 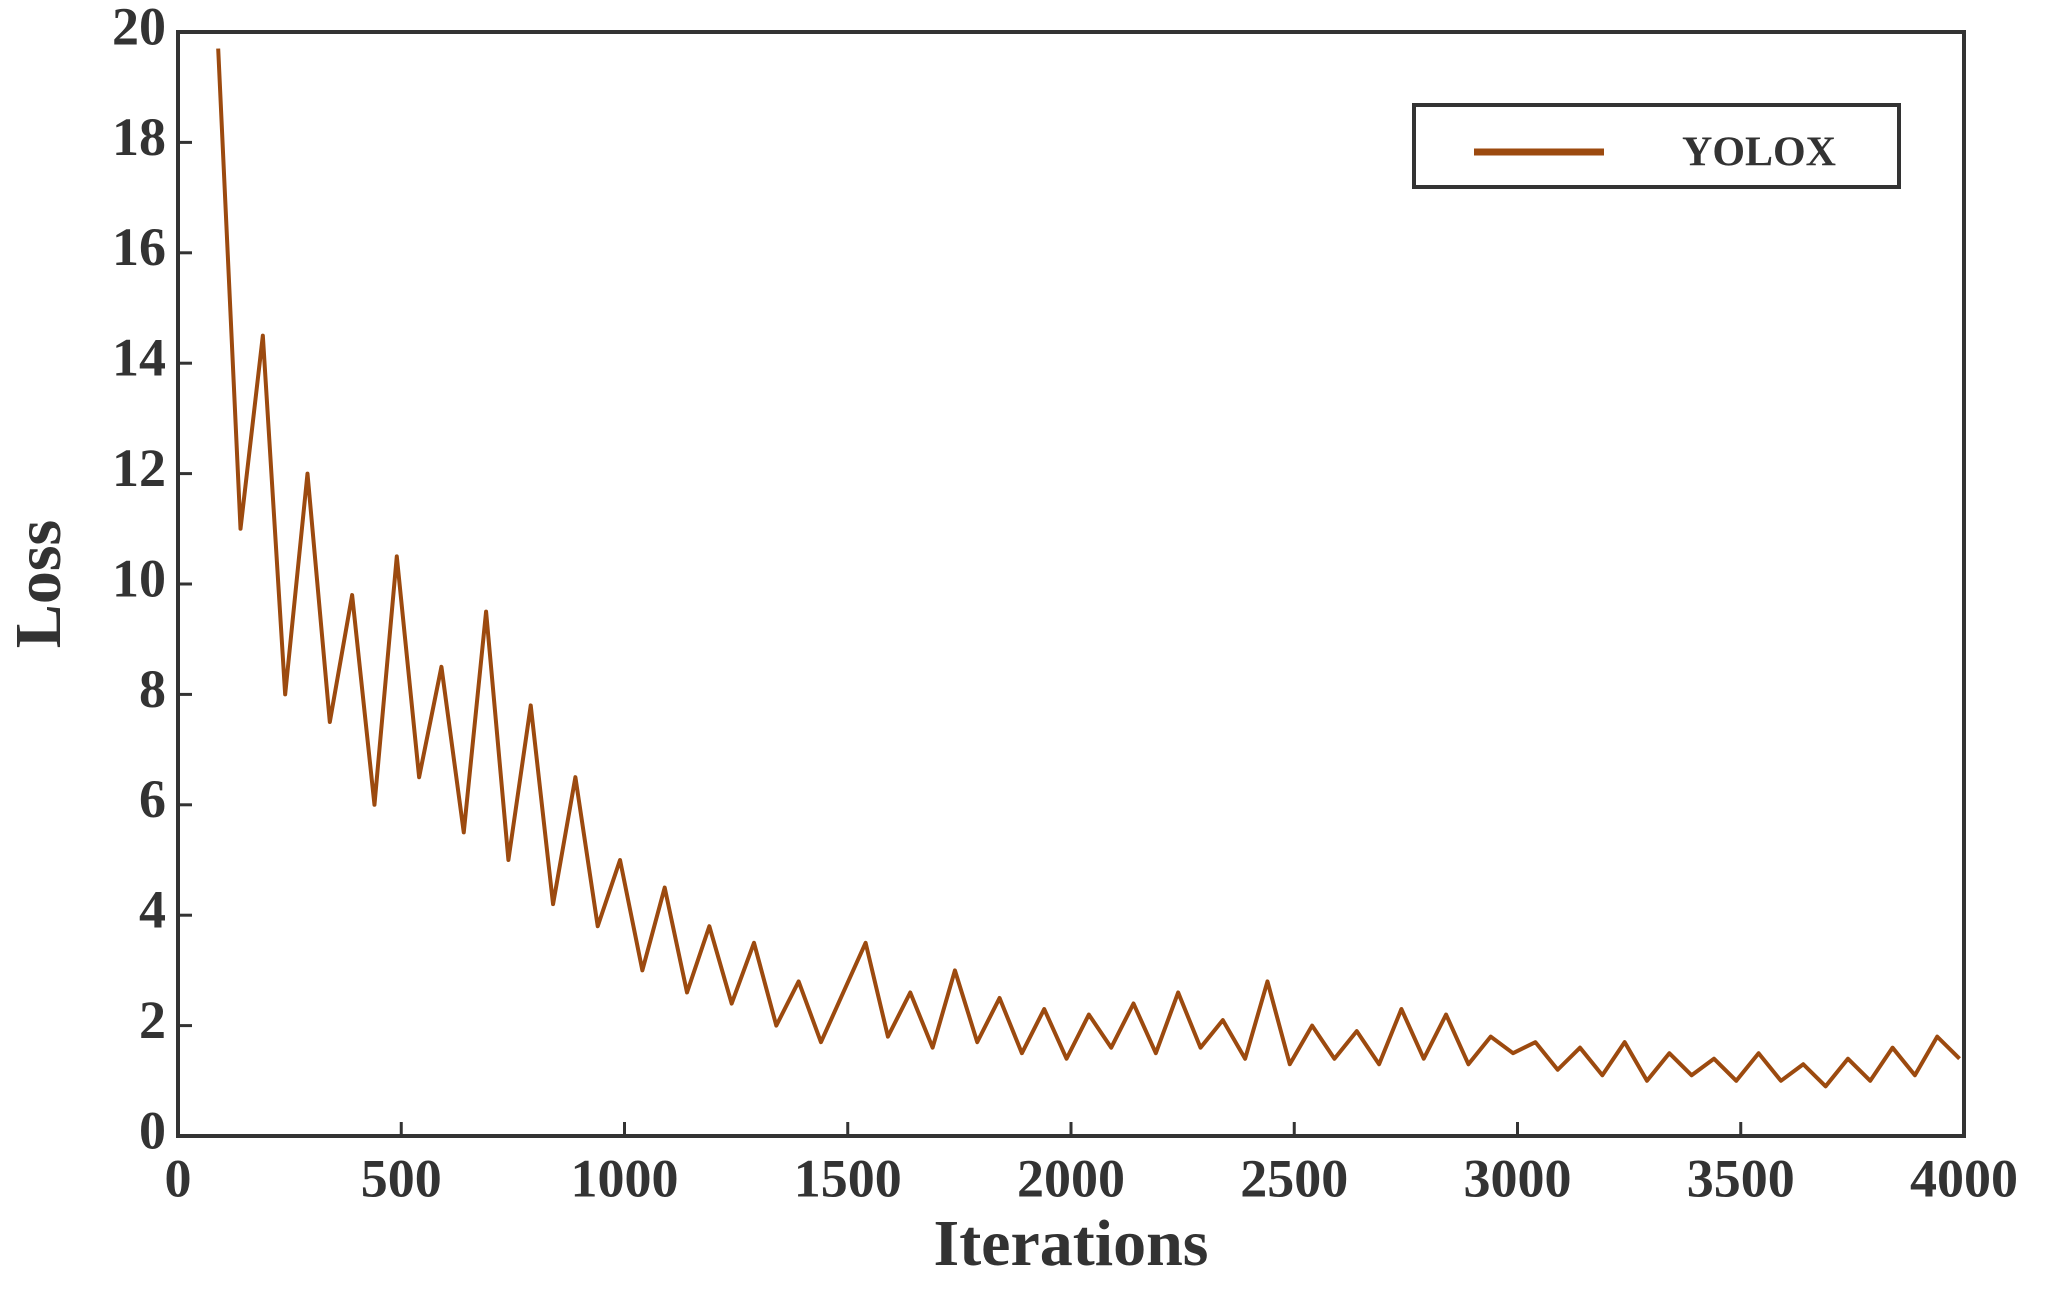 I want to click on y-axis-label: Loss, so click(x=38, y=584).